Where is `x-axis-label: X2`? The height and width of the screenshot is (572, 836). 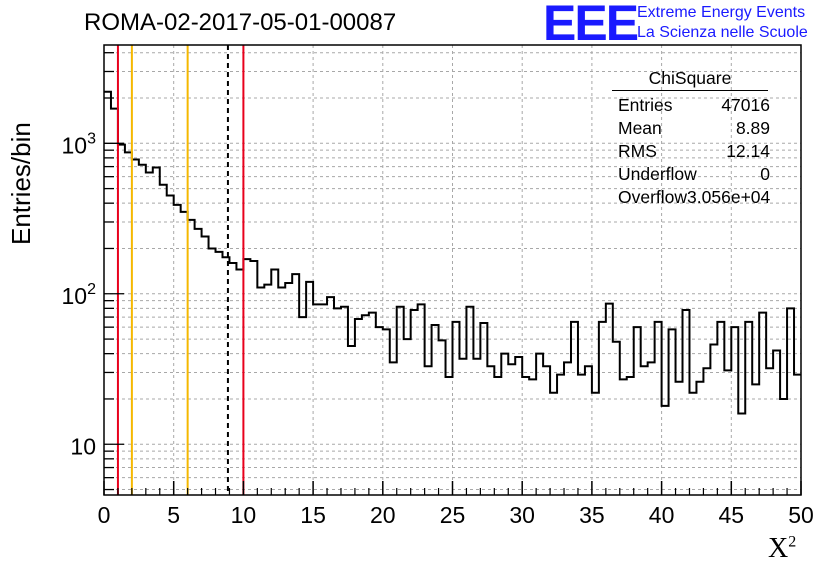 x-axis-label: X2 is located at coordinates (782, 549).